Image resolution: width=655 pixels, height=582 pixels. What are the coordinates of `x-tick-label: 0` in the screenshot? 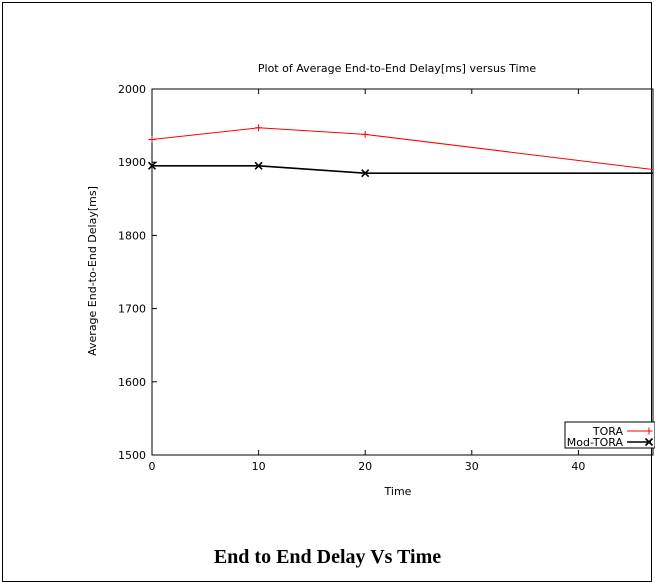 It's located at (152, 466).